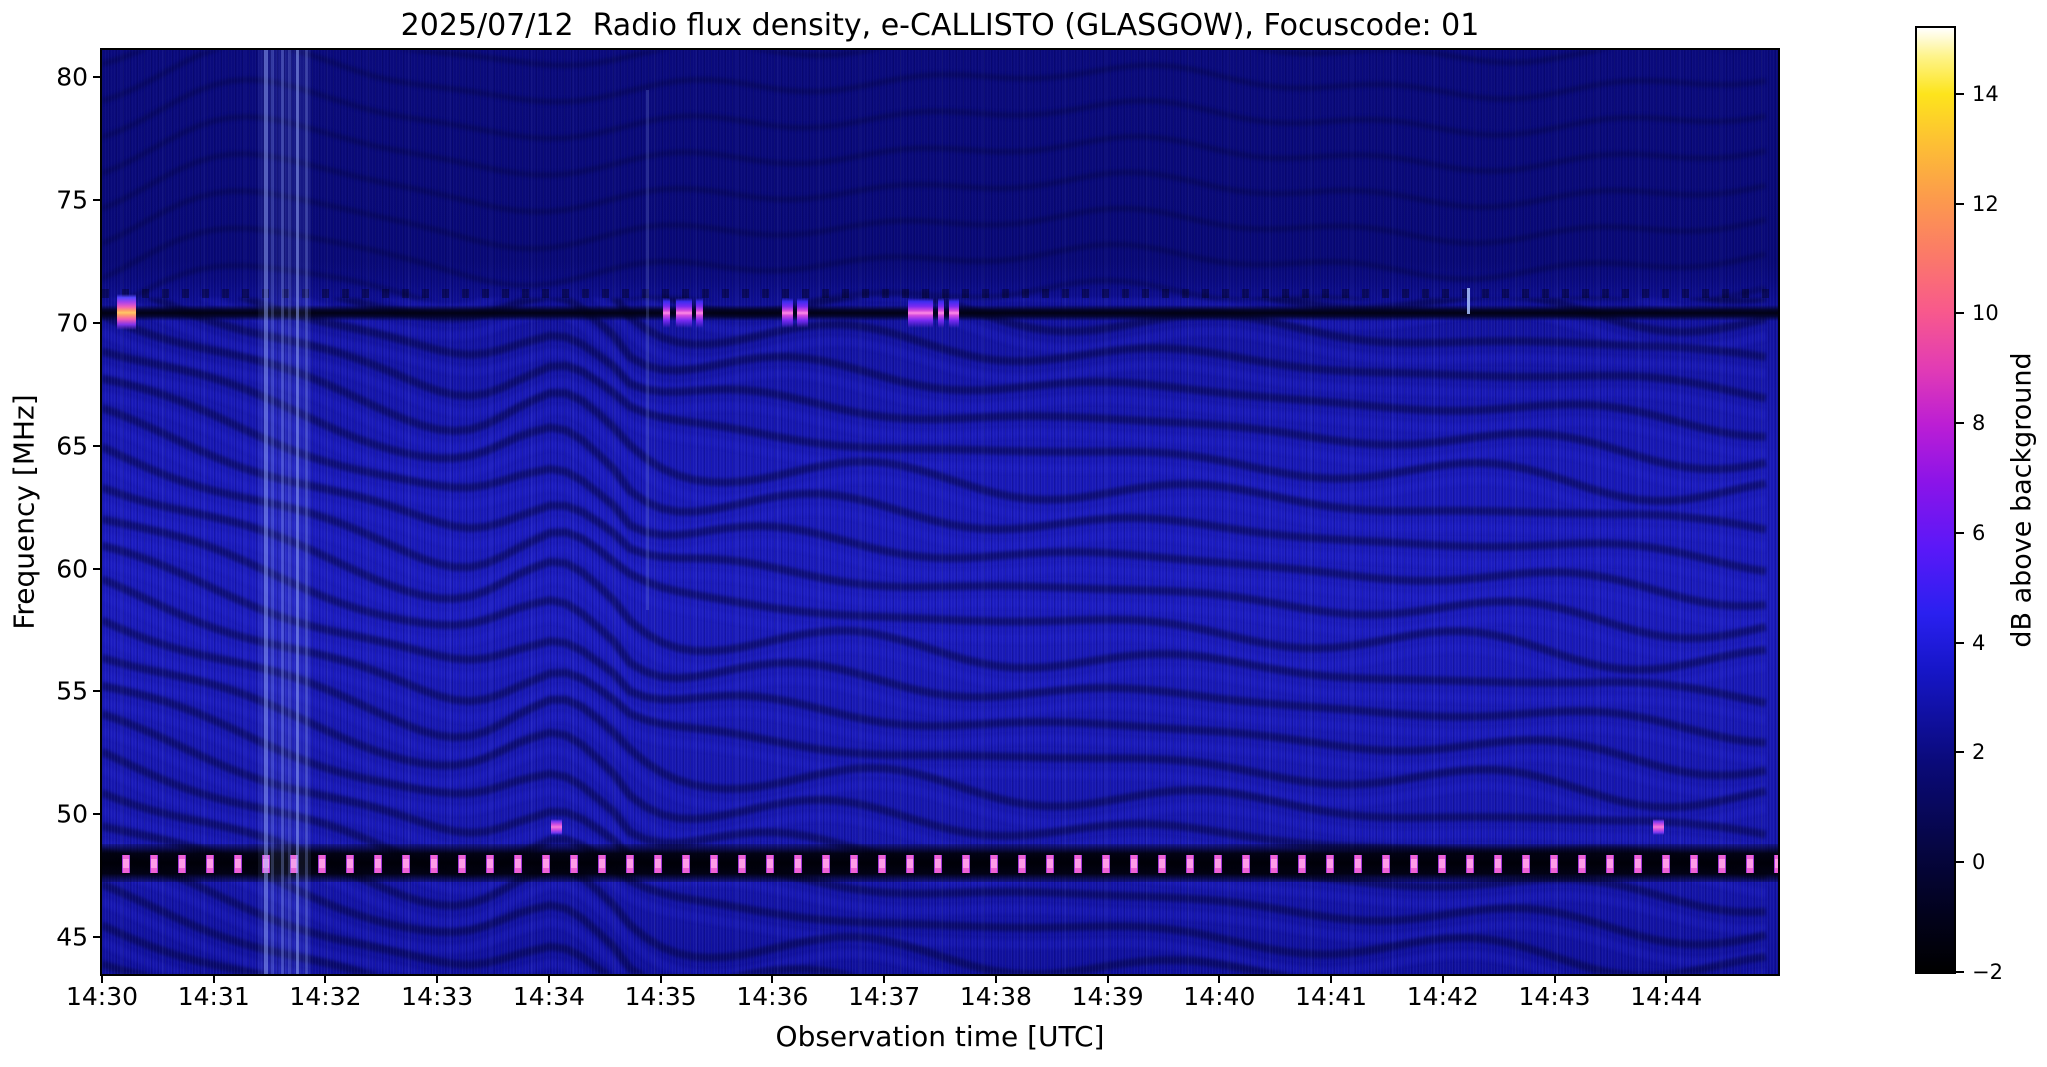 This screenshot has height=1067, width=2047. Describe the element at coordinates (1985, 203) in the screenshot. I see `colorbar-tick-label: 12` at that location.